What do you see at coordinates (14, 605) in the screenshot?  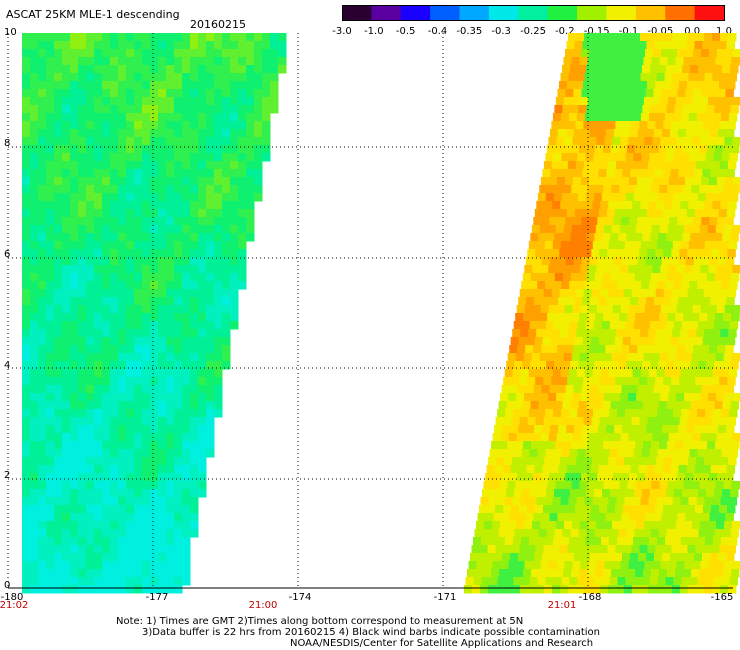 I see `time-label-left: 21:02` at bounding box center [14, 605].